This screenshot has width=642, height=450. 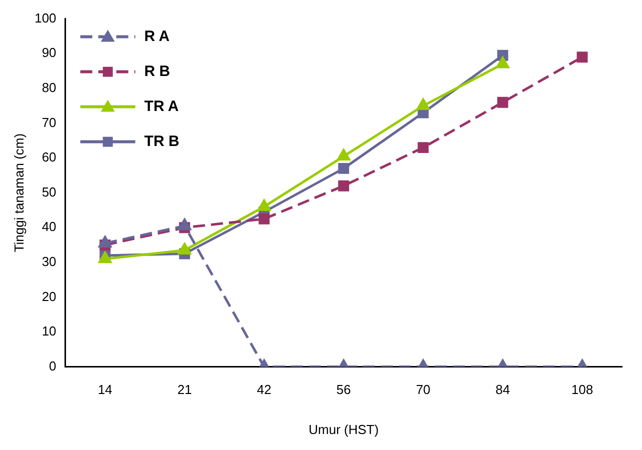 I want to click on x-tick-label: 42, so click(x=264, y=390).